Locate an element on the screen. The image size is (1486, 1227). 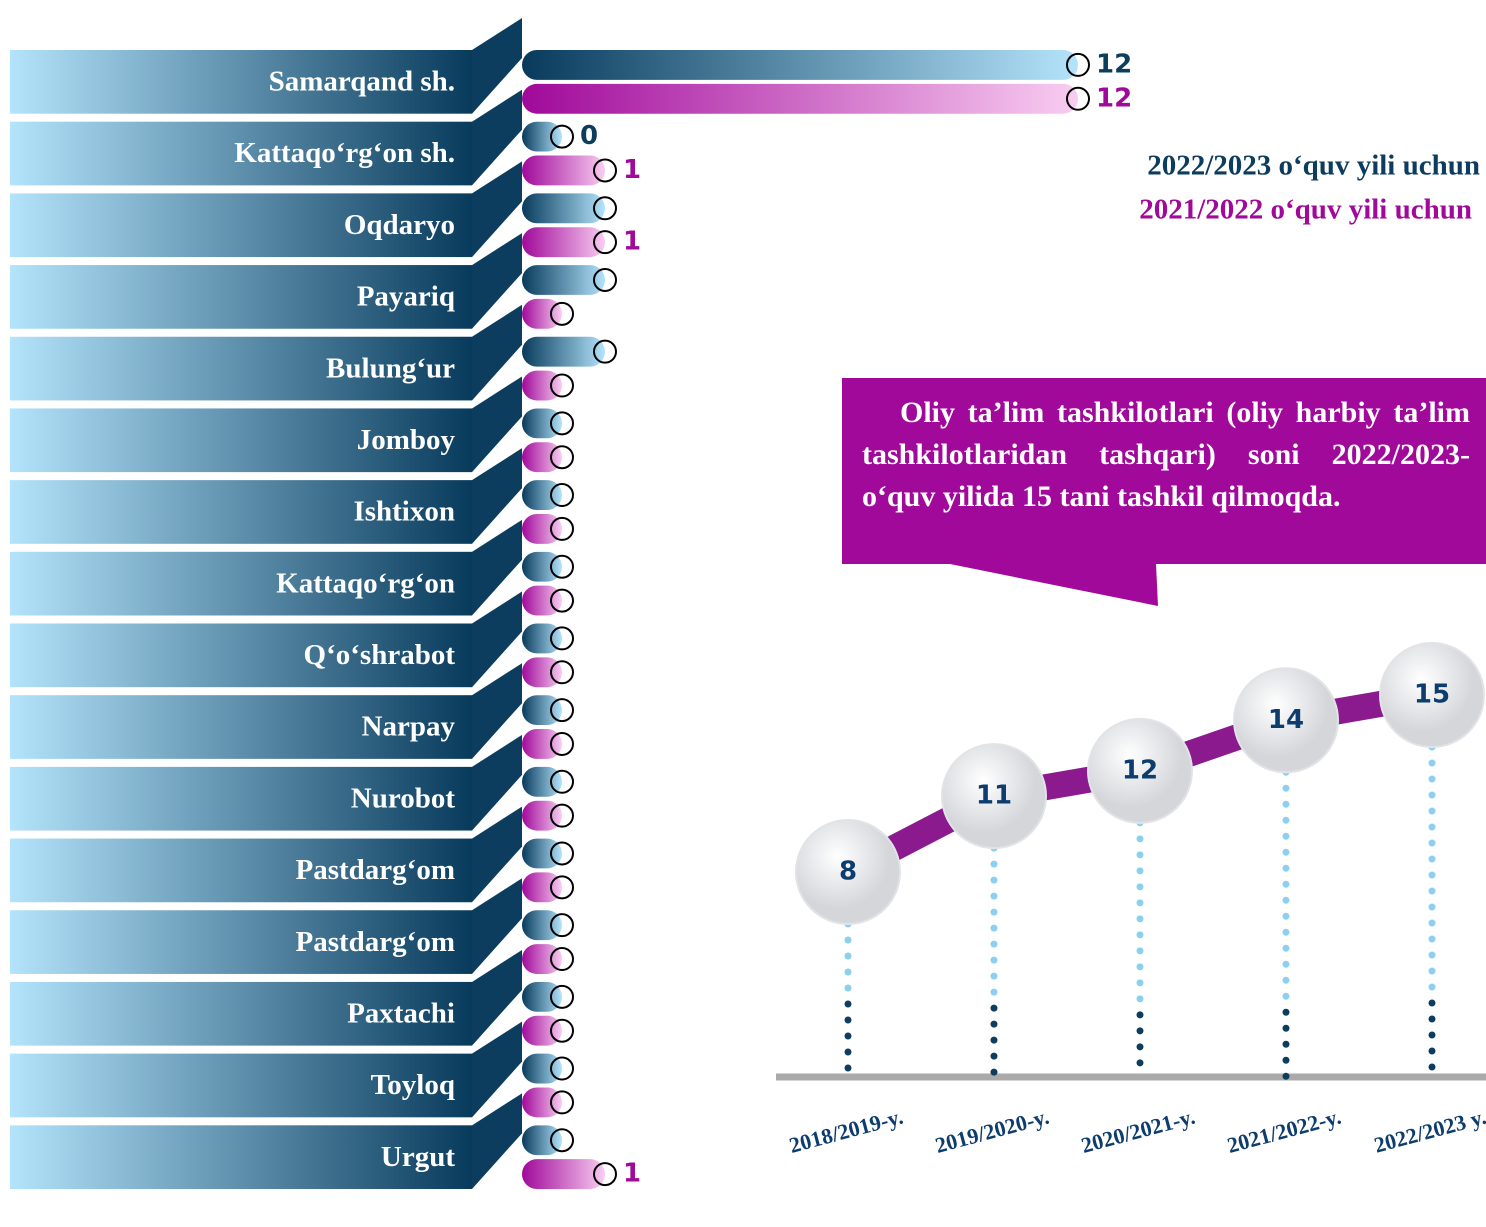
category-label: Jomboy is located at coordinates (406, 440).